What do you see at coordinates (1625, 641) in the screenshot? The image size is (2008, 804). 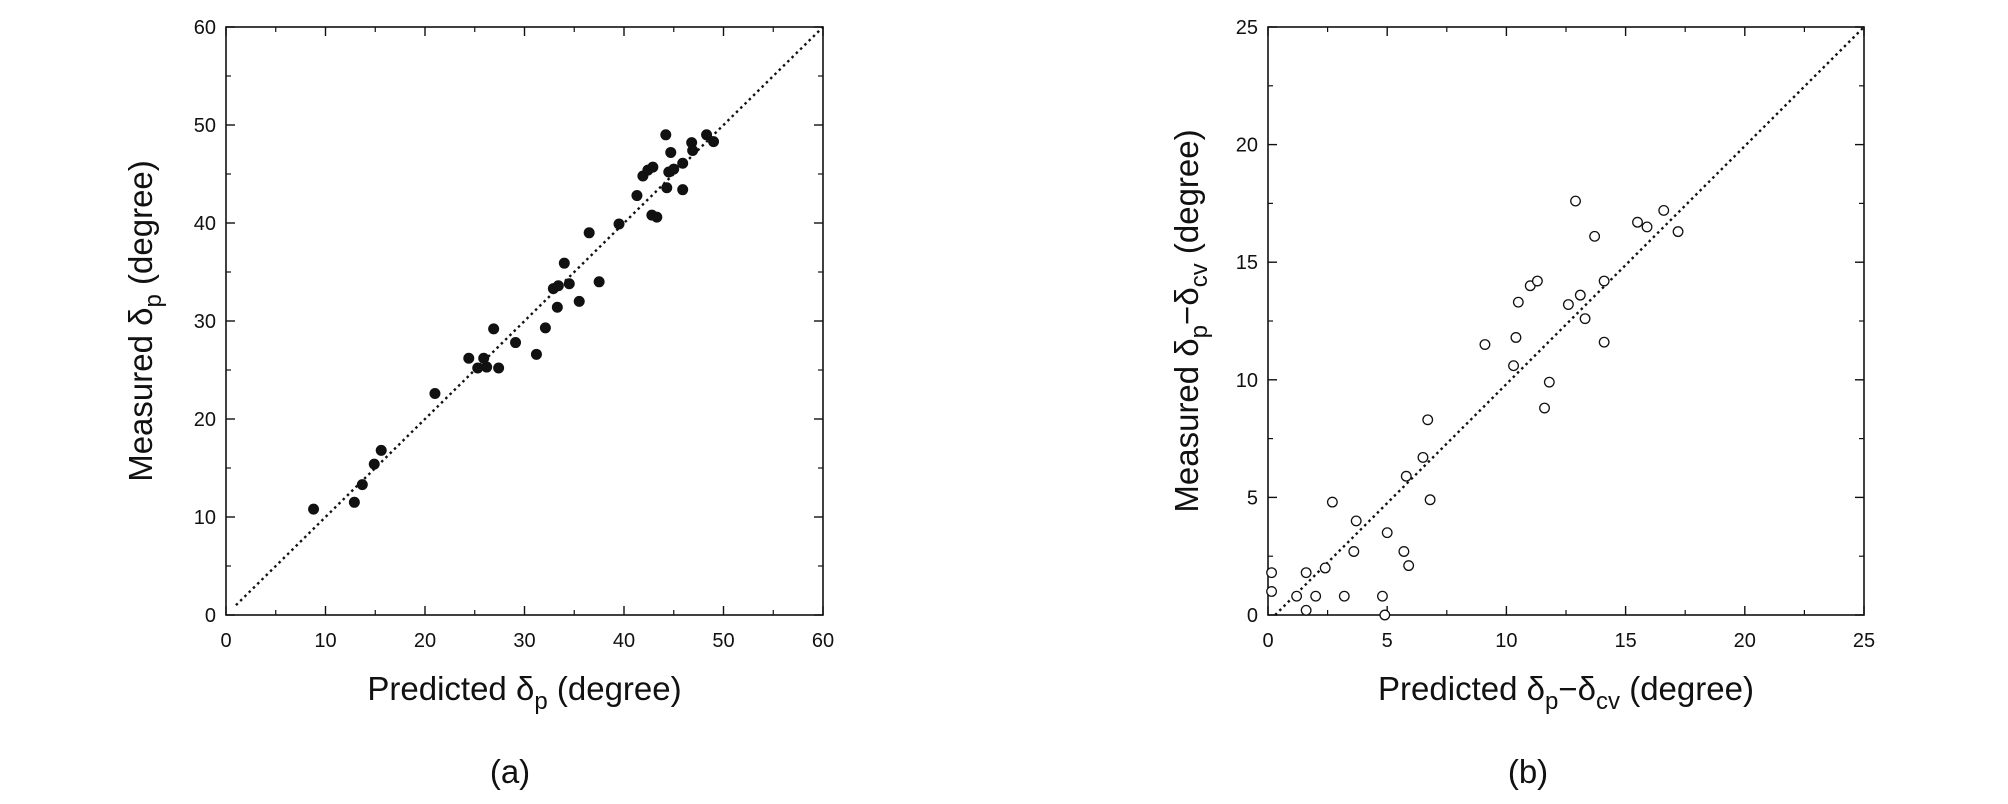 I see `x-tick-label: 15` at bounding box center [1625, 641].